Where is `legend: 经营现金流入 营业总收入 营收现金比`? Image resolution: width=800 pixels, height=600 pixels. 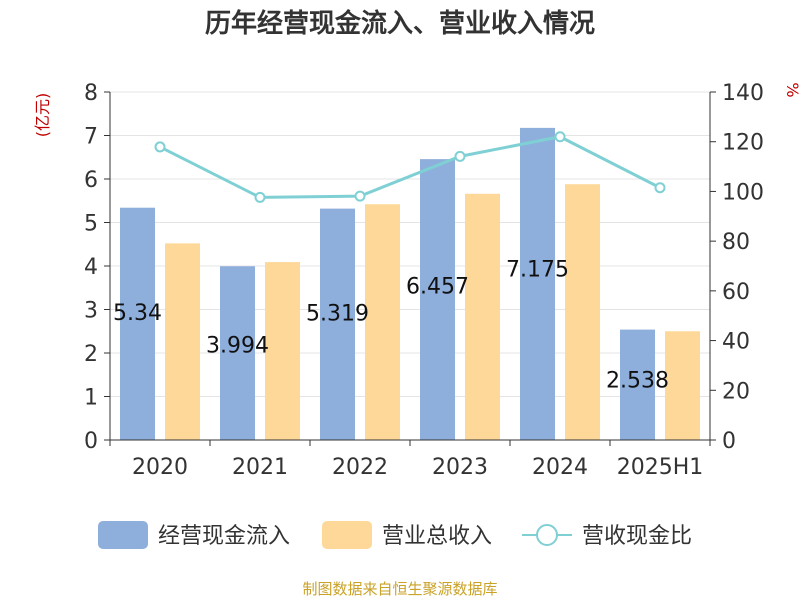 legend: 经营现金流入 营业总收入 营收现金比 is located at coordinates (395, 535).